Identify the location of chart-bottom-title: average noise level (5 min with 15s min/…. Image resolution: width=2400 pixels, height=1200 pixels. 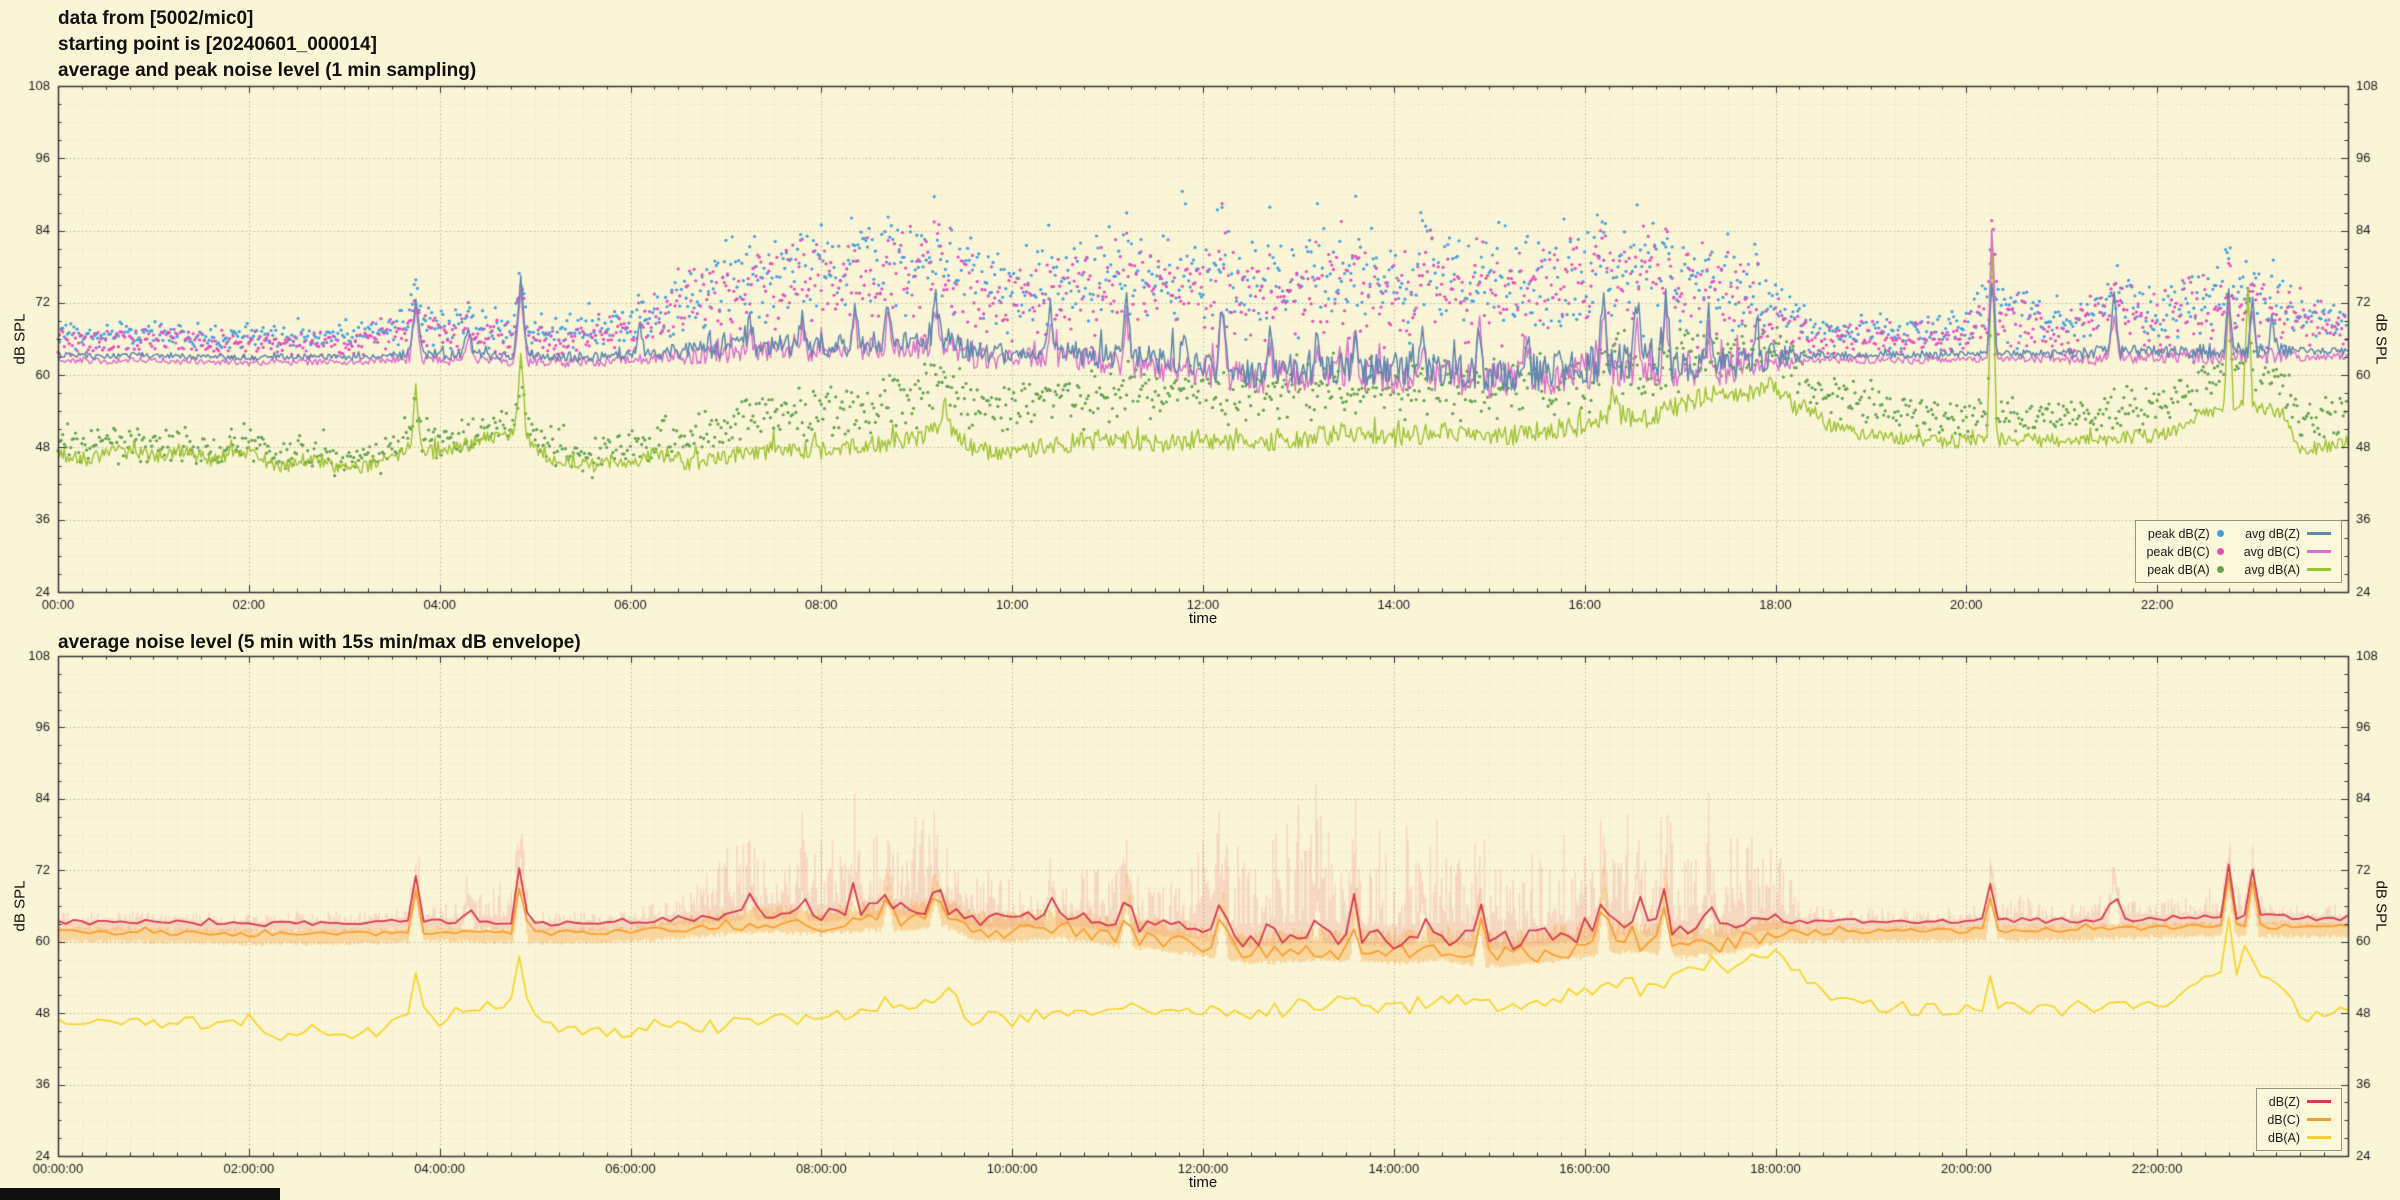
(319, 642).